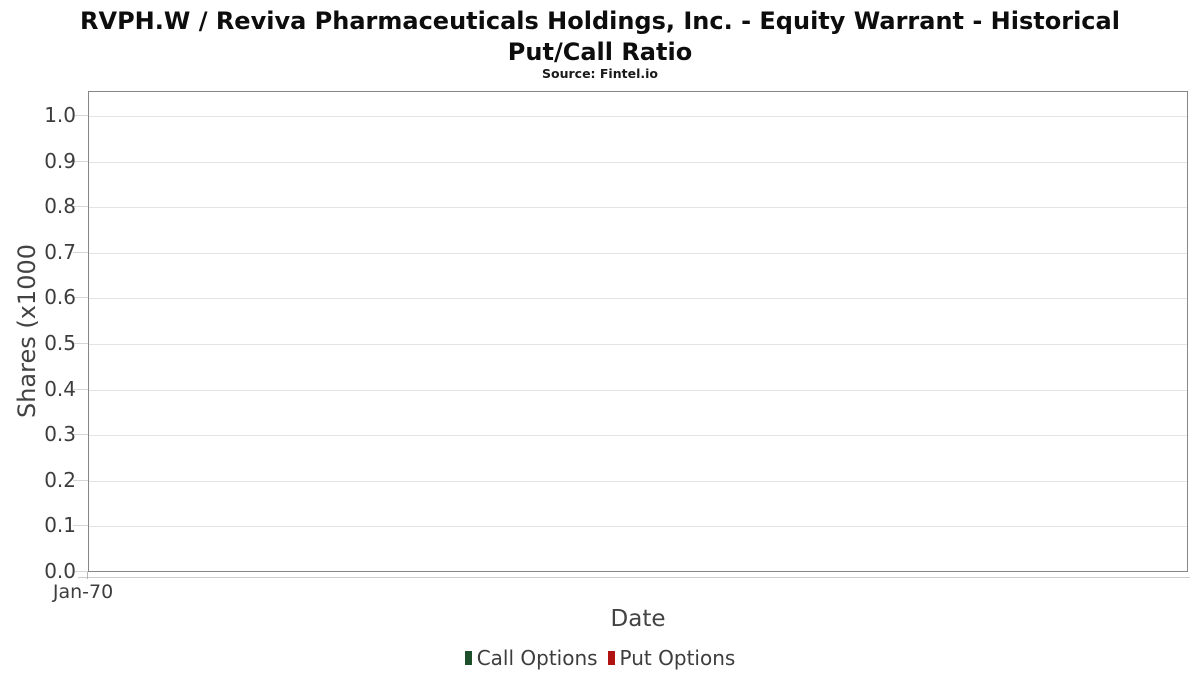 The height and width of the screenshot is (675, 1200). I want to click on y-tick-label: 0.8, so click(60, 206).